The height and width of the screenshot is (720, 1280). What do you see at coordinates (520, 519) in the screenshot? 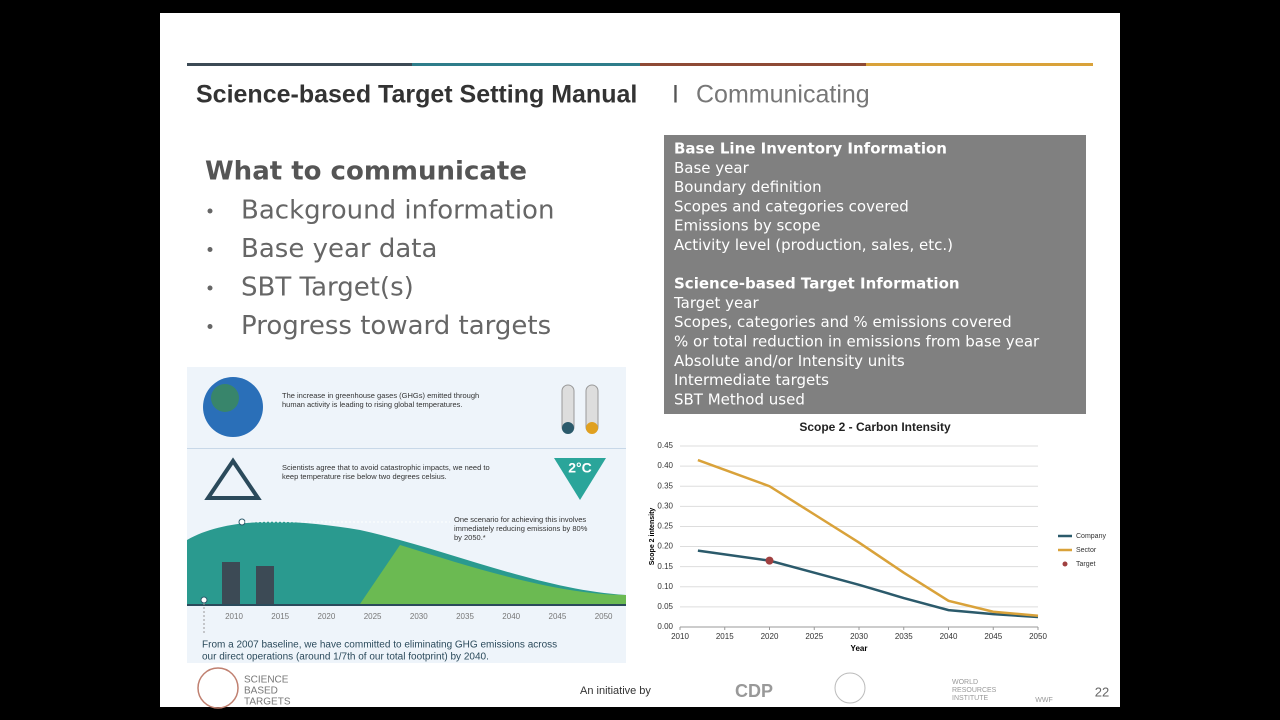
I see `infographic-text: One scenario for achieving this involves` at bounding box center [520, 519].